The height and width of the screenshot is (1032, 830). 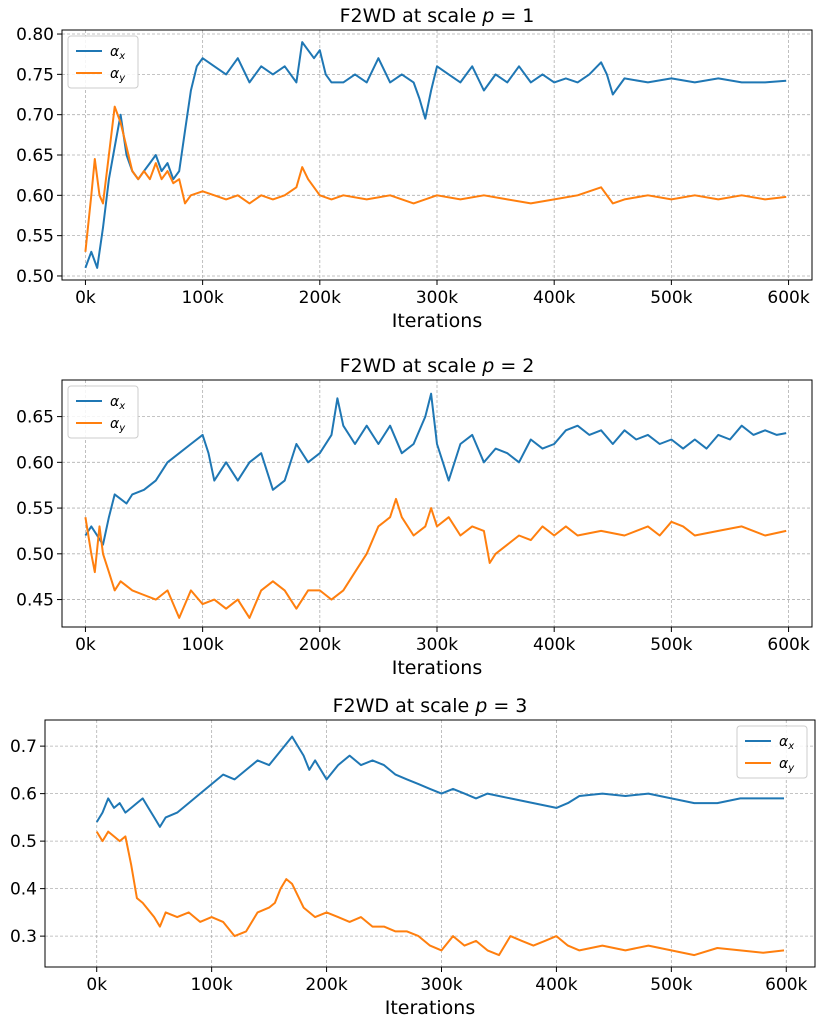 What do you see at coordinates (23, 842) in the screenshot?
I see `y-tick-label: 0.5` at bounding box center [23, 842].